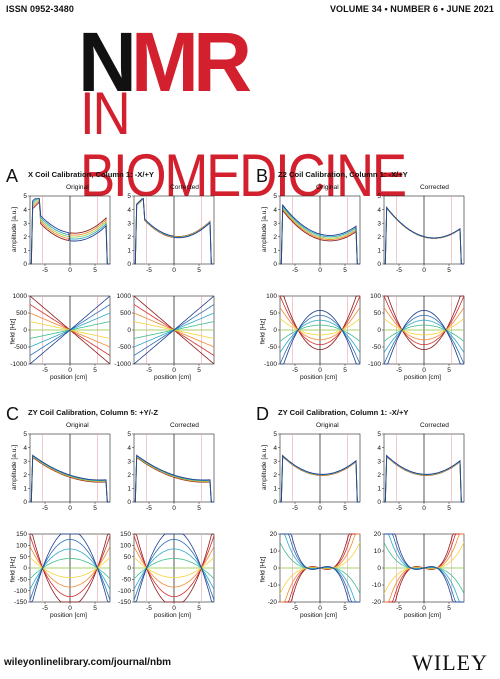 The image size is (500, 679). I want to click on y-tick-label: -150, so click(20, 602).